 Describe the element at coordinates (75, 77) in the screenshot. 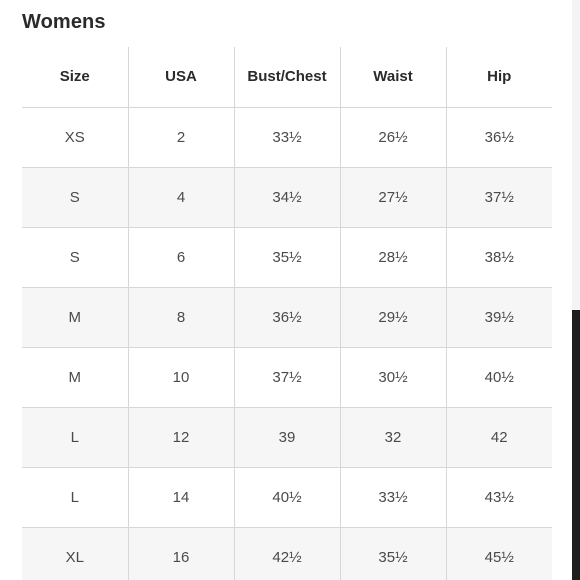

I see `header-size: Size` at that location.